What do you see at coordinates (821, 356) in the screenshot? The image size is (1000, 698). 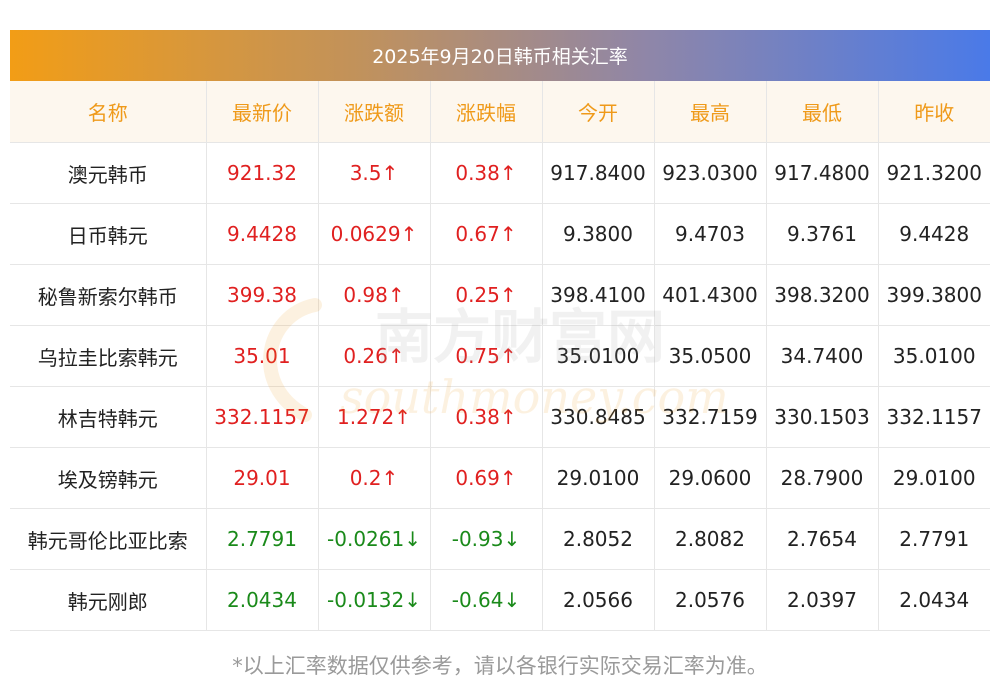 I see `low-price-cell: 34.7400` at bounding box center [821, 356].